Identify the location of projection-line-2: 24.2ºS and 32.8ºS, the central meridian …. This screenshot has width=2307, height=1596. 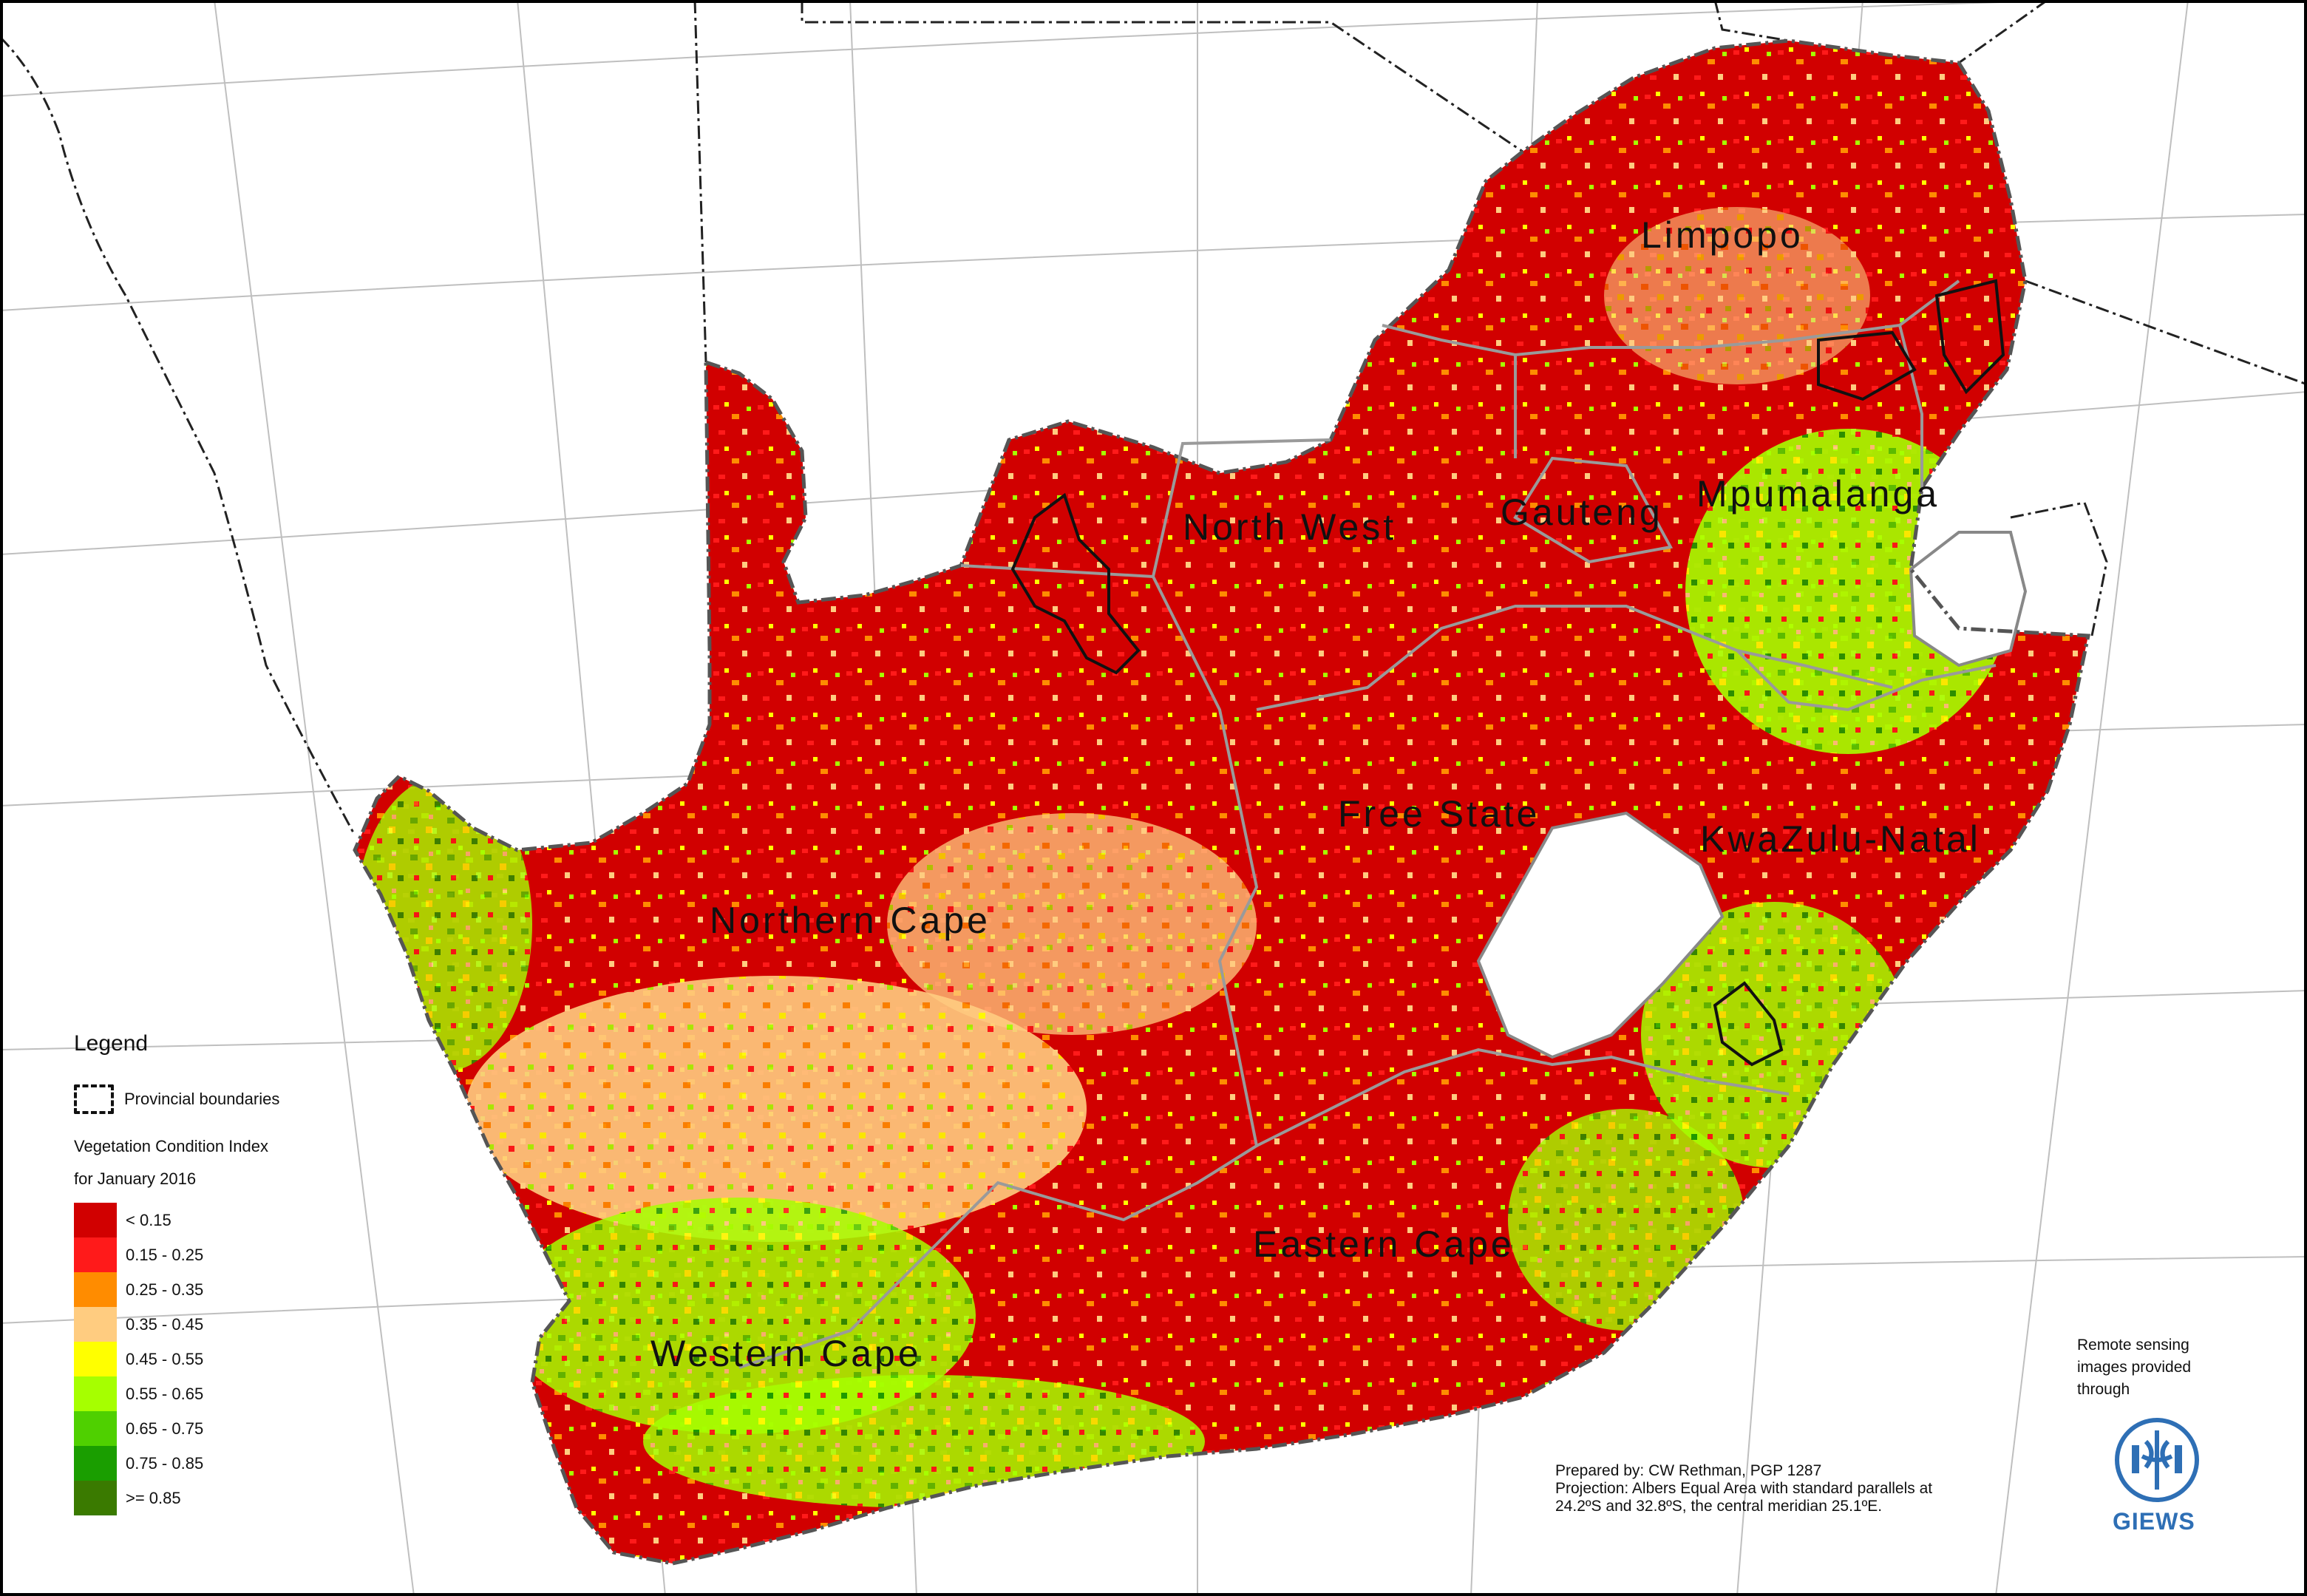
(1719, 1506).